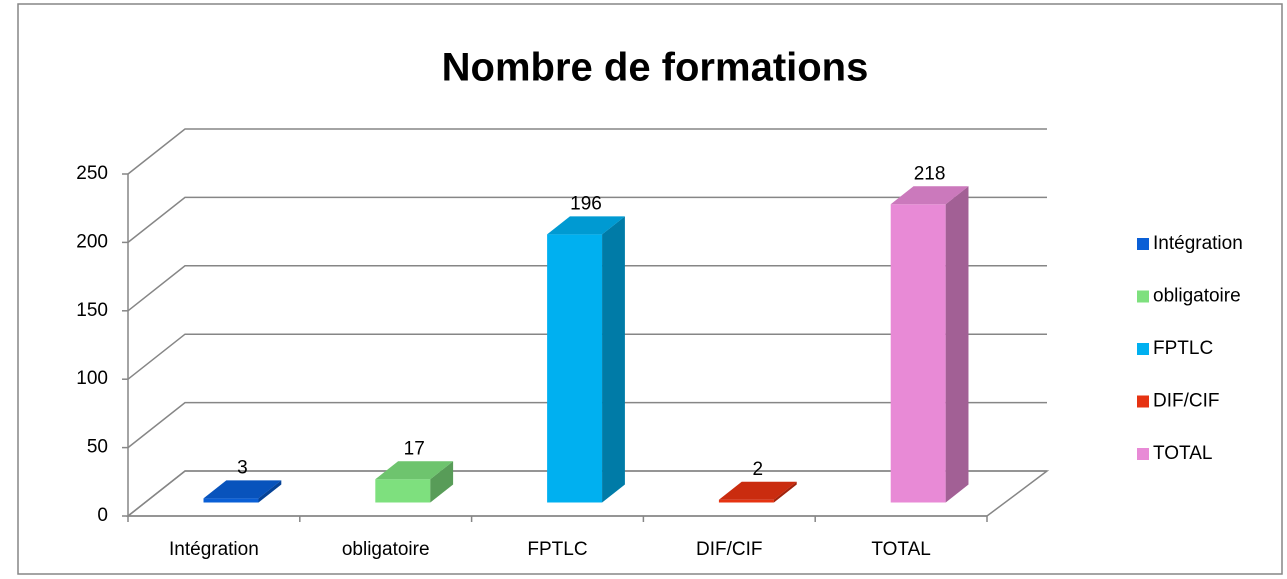  I want to click on x-tick-label: FPTLC, so click(557, 549).